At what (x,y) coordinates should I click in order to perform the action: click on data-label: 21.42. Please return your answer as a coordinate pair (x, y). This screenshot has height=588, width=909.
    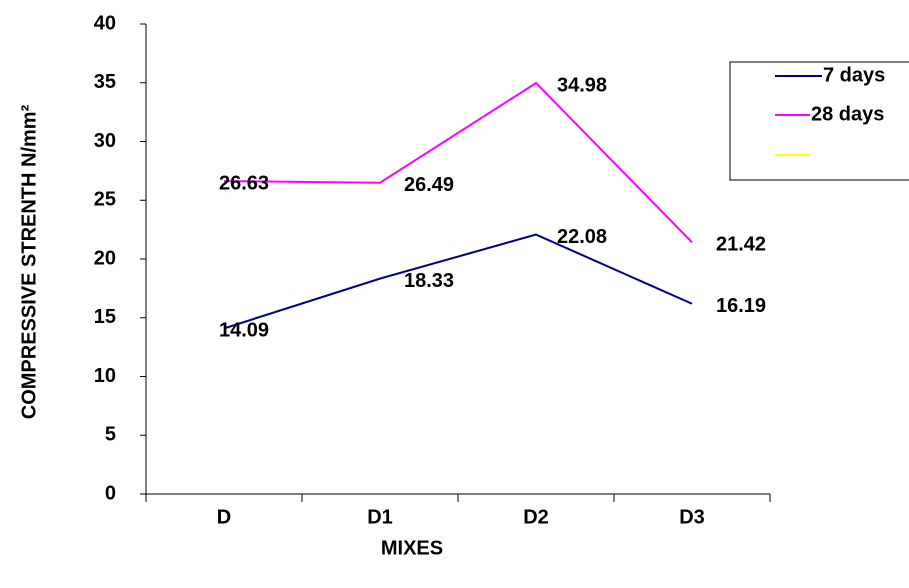
    Looking at the image, I should click on (741, 245).